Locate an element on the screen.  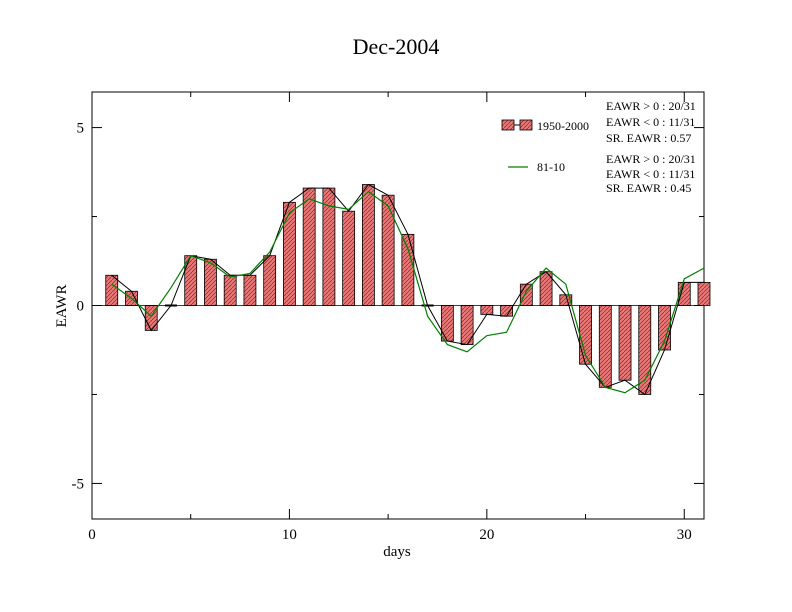
legend-bar-stat-2: EAWR < 0 : 11/31 is located at coordinates (650, 122).